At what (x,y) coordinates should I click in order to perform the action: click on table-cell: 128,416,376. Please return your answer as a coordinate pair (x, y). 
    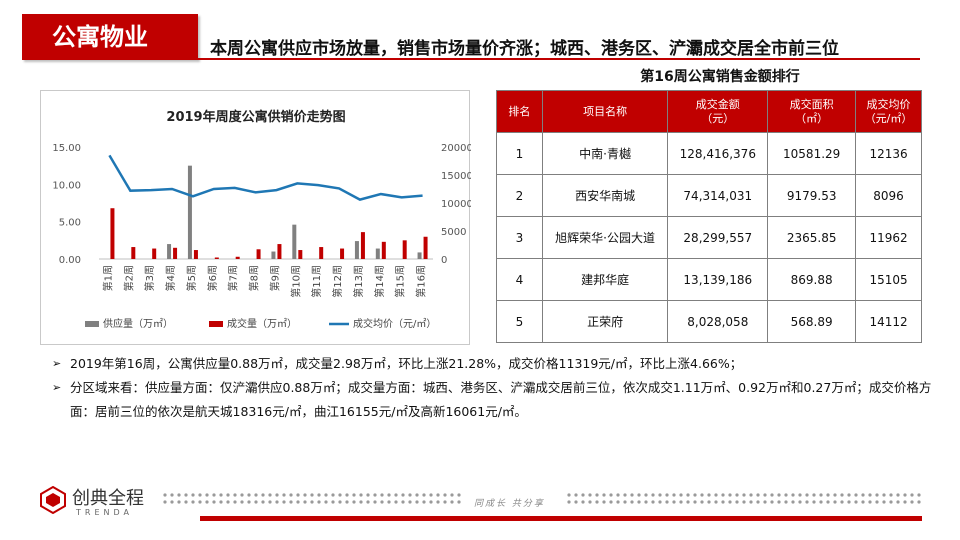
    Looking at the image, I should click on (718, 153).